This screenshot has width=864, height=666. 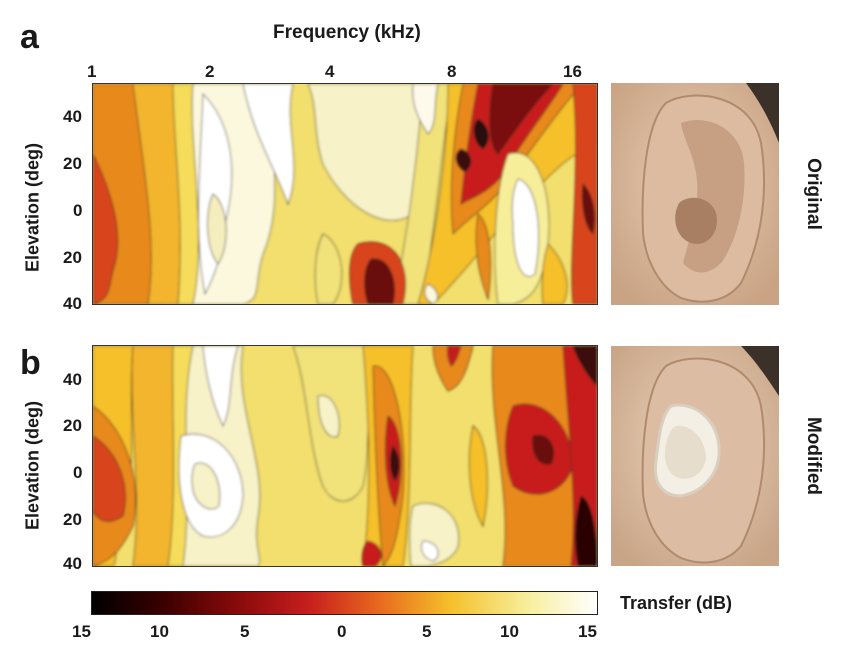 I want to click on x-axis-title: Frequency (kHz), so click(x=347, y=32).